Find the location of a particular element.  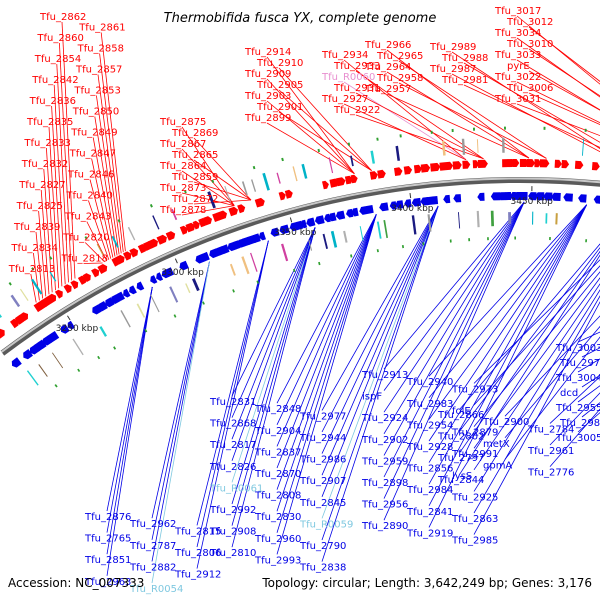

reverse-gene-label: Tfu_2806 is located at coordinates (197, 553).